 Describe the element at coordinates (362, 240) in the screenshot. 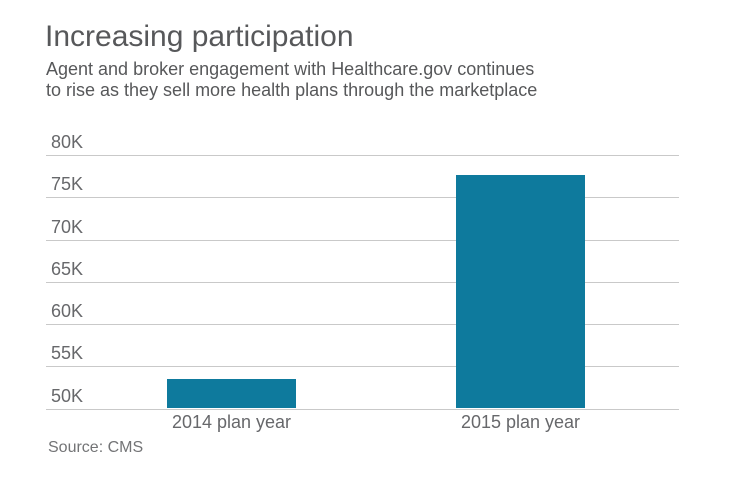

I see `gridline-70k` at that location.